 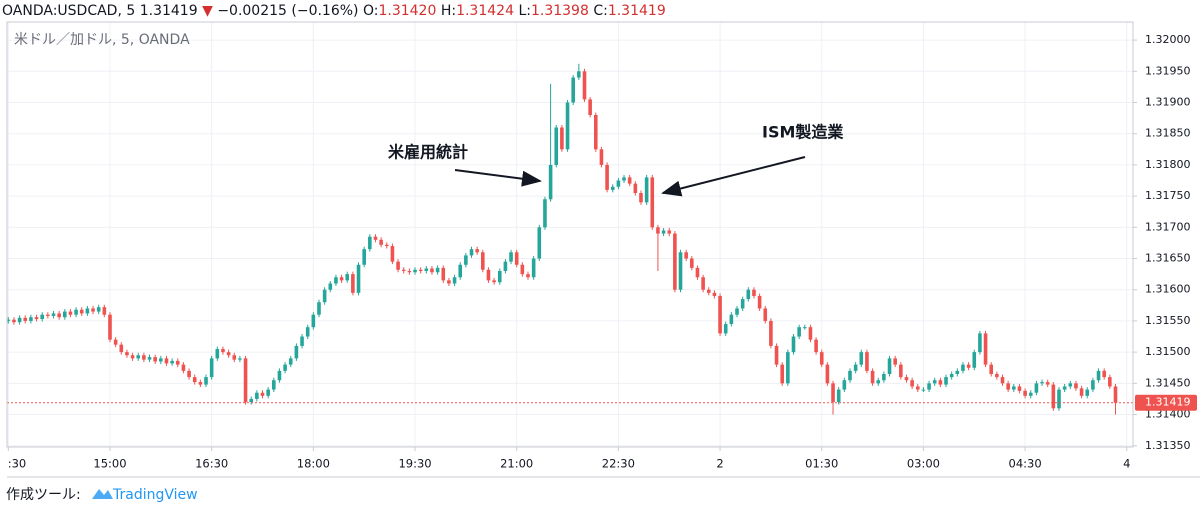 What do you see at coordinates (1168, 70) in the screenshot?
I see `y-tick-label: 1.31950` at bounding box center [1168, 70].